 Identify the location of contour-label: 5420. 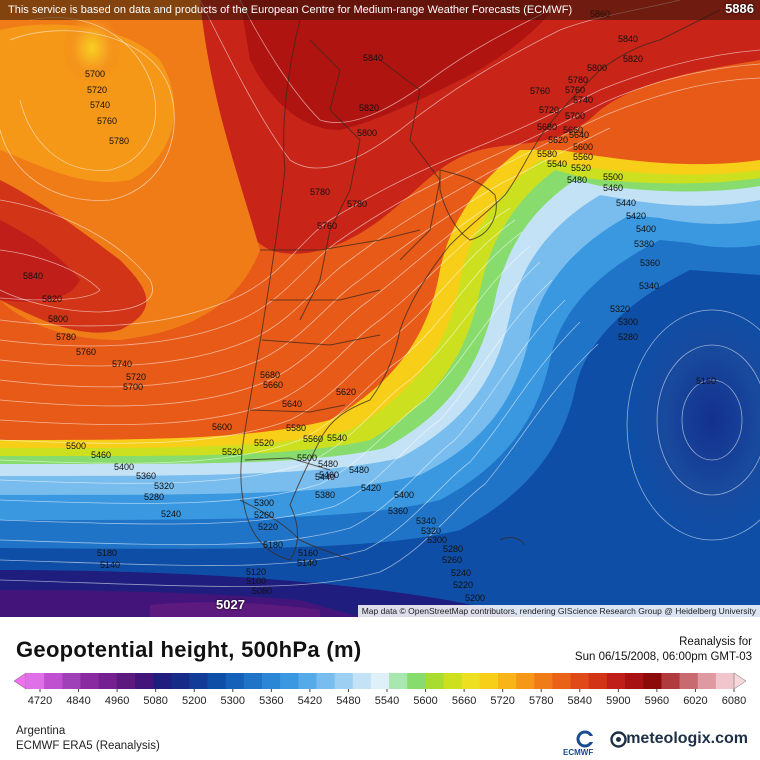
(636, 216).